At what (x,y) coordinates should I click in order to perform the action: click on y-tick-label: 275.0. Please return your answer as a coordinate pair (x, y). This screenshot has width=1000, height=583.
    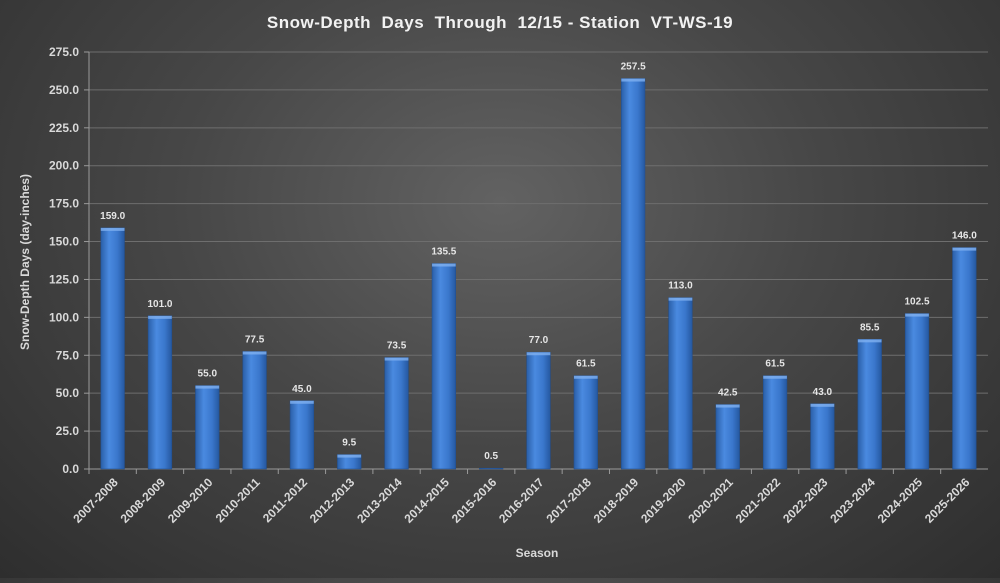
    Looking at the image, I should click on (64, 52).